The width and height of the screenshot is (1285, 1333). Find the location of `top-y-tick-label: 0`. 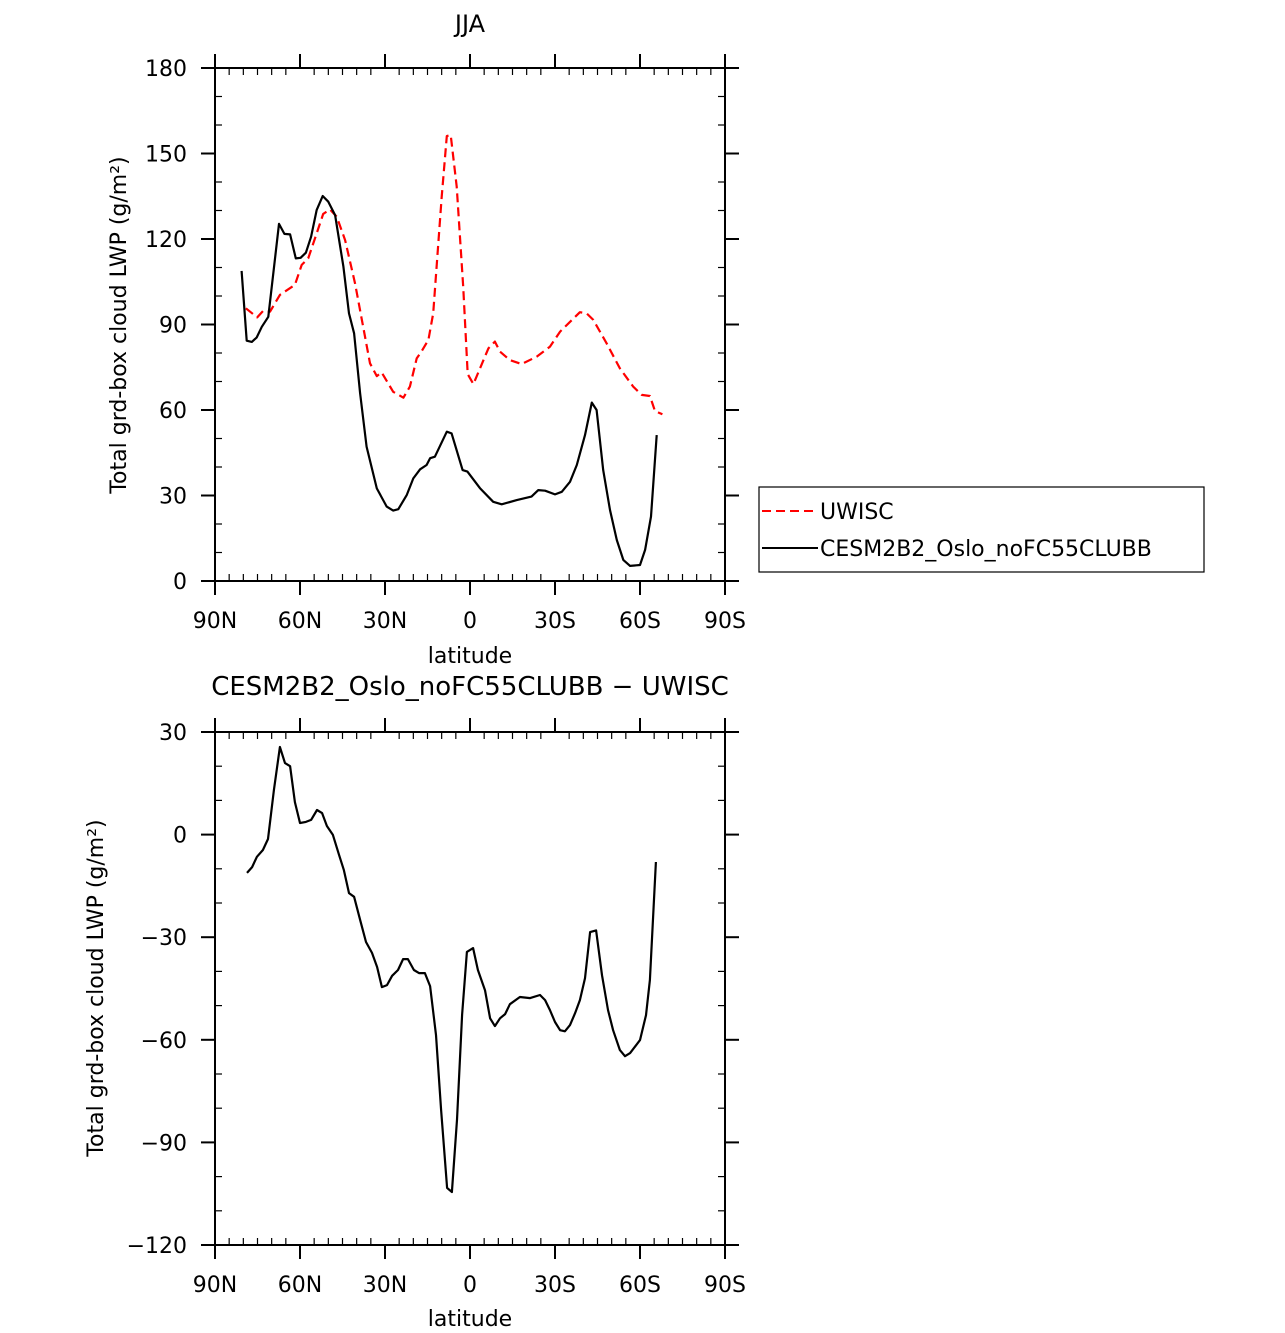

top-y-tick-label: 0 is located at coordinates (180, 582).